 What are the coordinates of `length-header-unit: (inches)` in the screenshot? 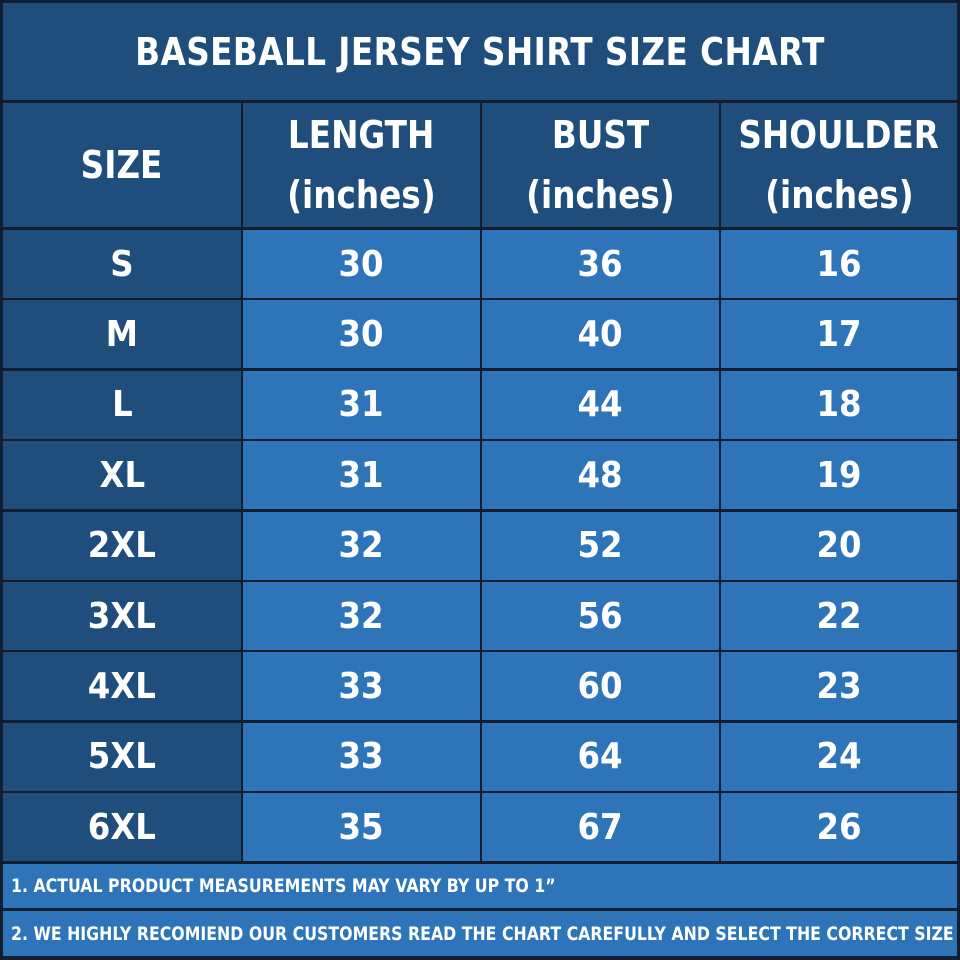 It's located at (361, 195).